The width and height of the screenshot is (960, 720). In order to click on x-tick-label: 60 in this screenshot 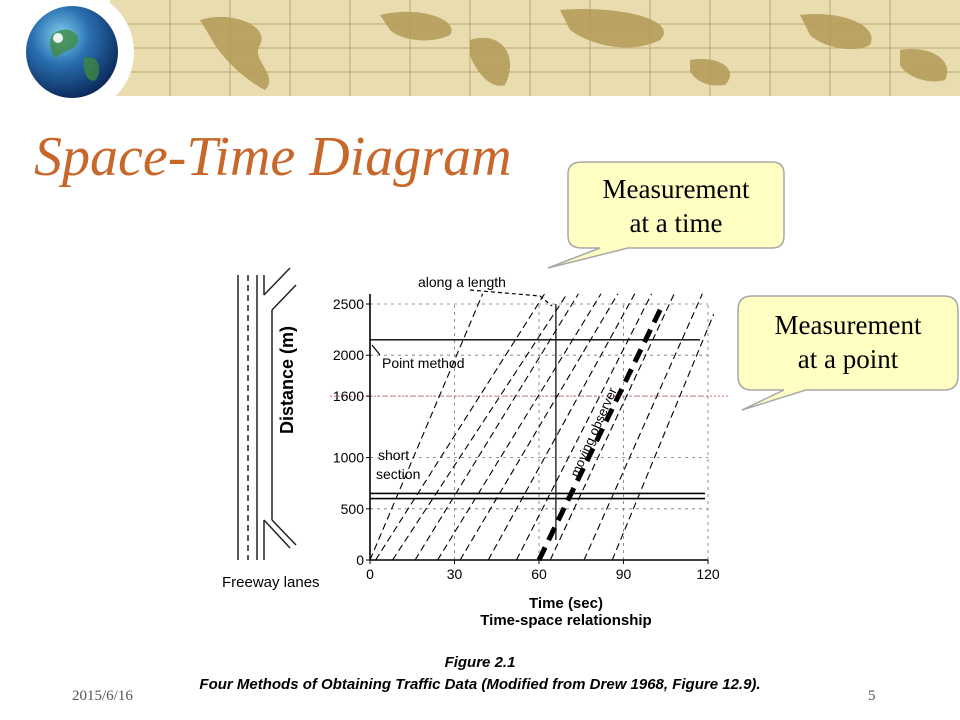, I will do `click(539, 574)`.